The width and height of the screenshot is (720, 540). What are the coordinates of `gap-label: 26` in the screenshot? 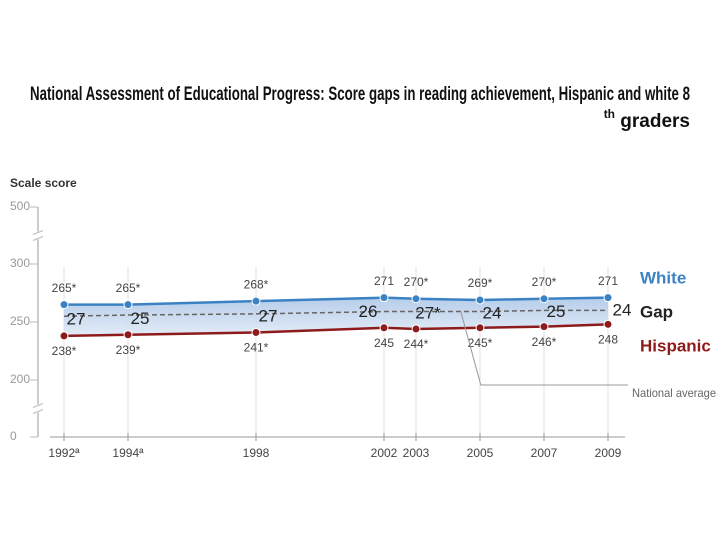 It's located at (368, 311).